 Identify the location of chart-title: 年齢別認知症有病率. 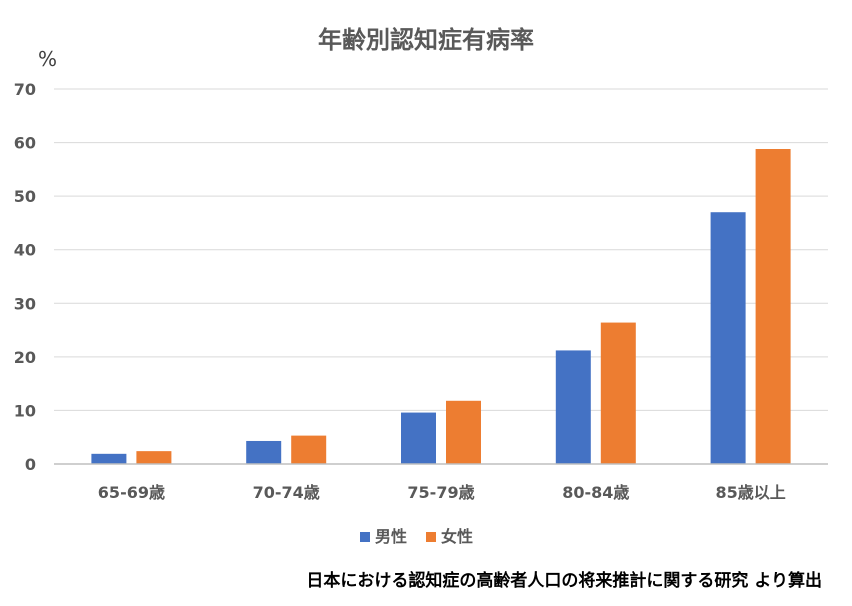
(426, 40).